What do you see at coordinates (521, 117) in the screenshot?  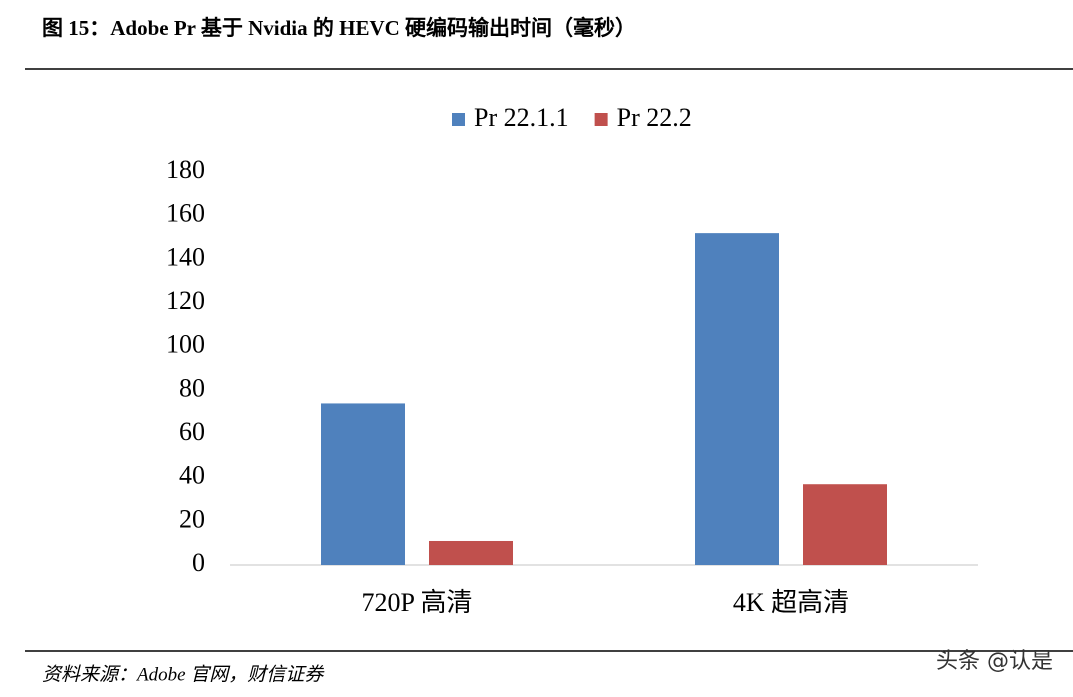 I see `legend-label: Pr 22.1.1` at bounding box center [521, 117].